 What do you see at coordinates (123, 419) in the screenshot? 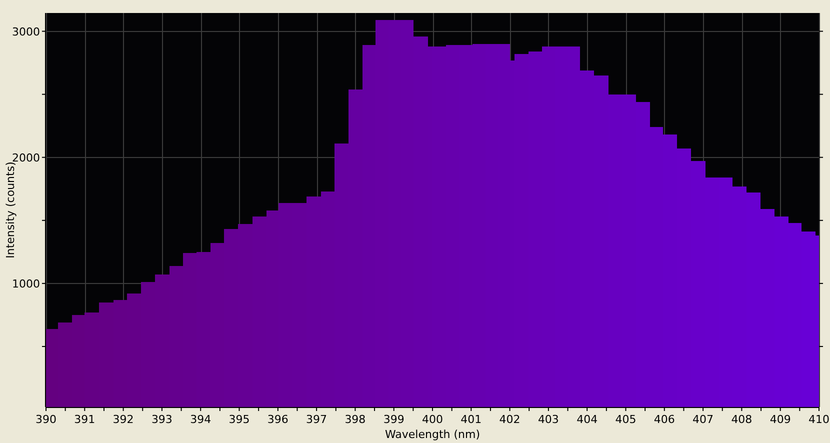
I see `x-tick-label: 392` at bounding box center [123, 419].